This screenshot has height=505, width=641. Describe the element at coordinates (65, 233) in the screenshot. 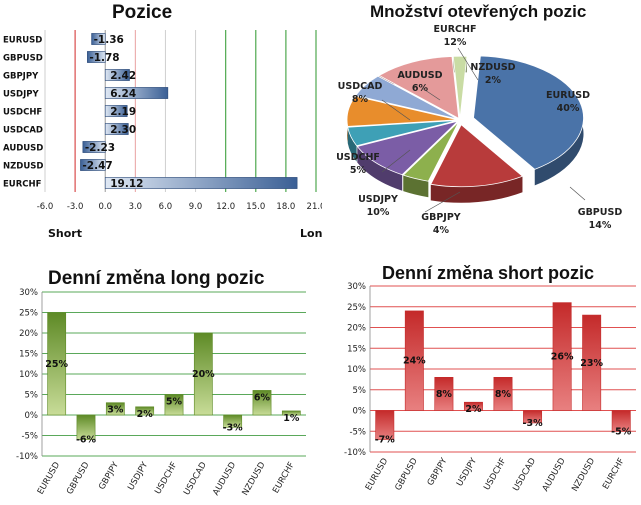

I see `short-caption: Short` at that location.